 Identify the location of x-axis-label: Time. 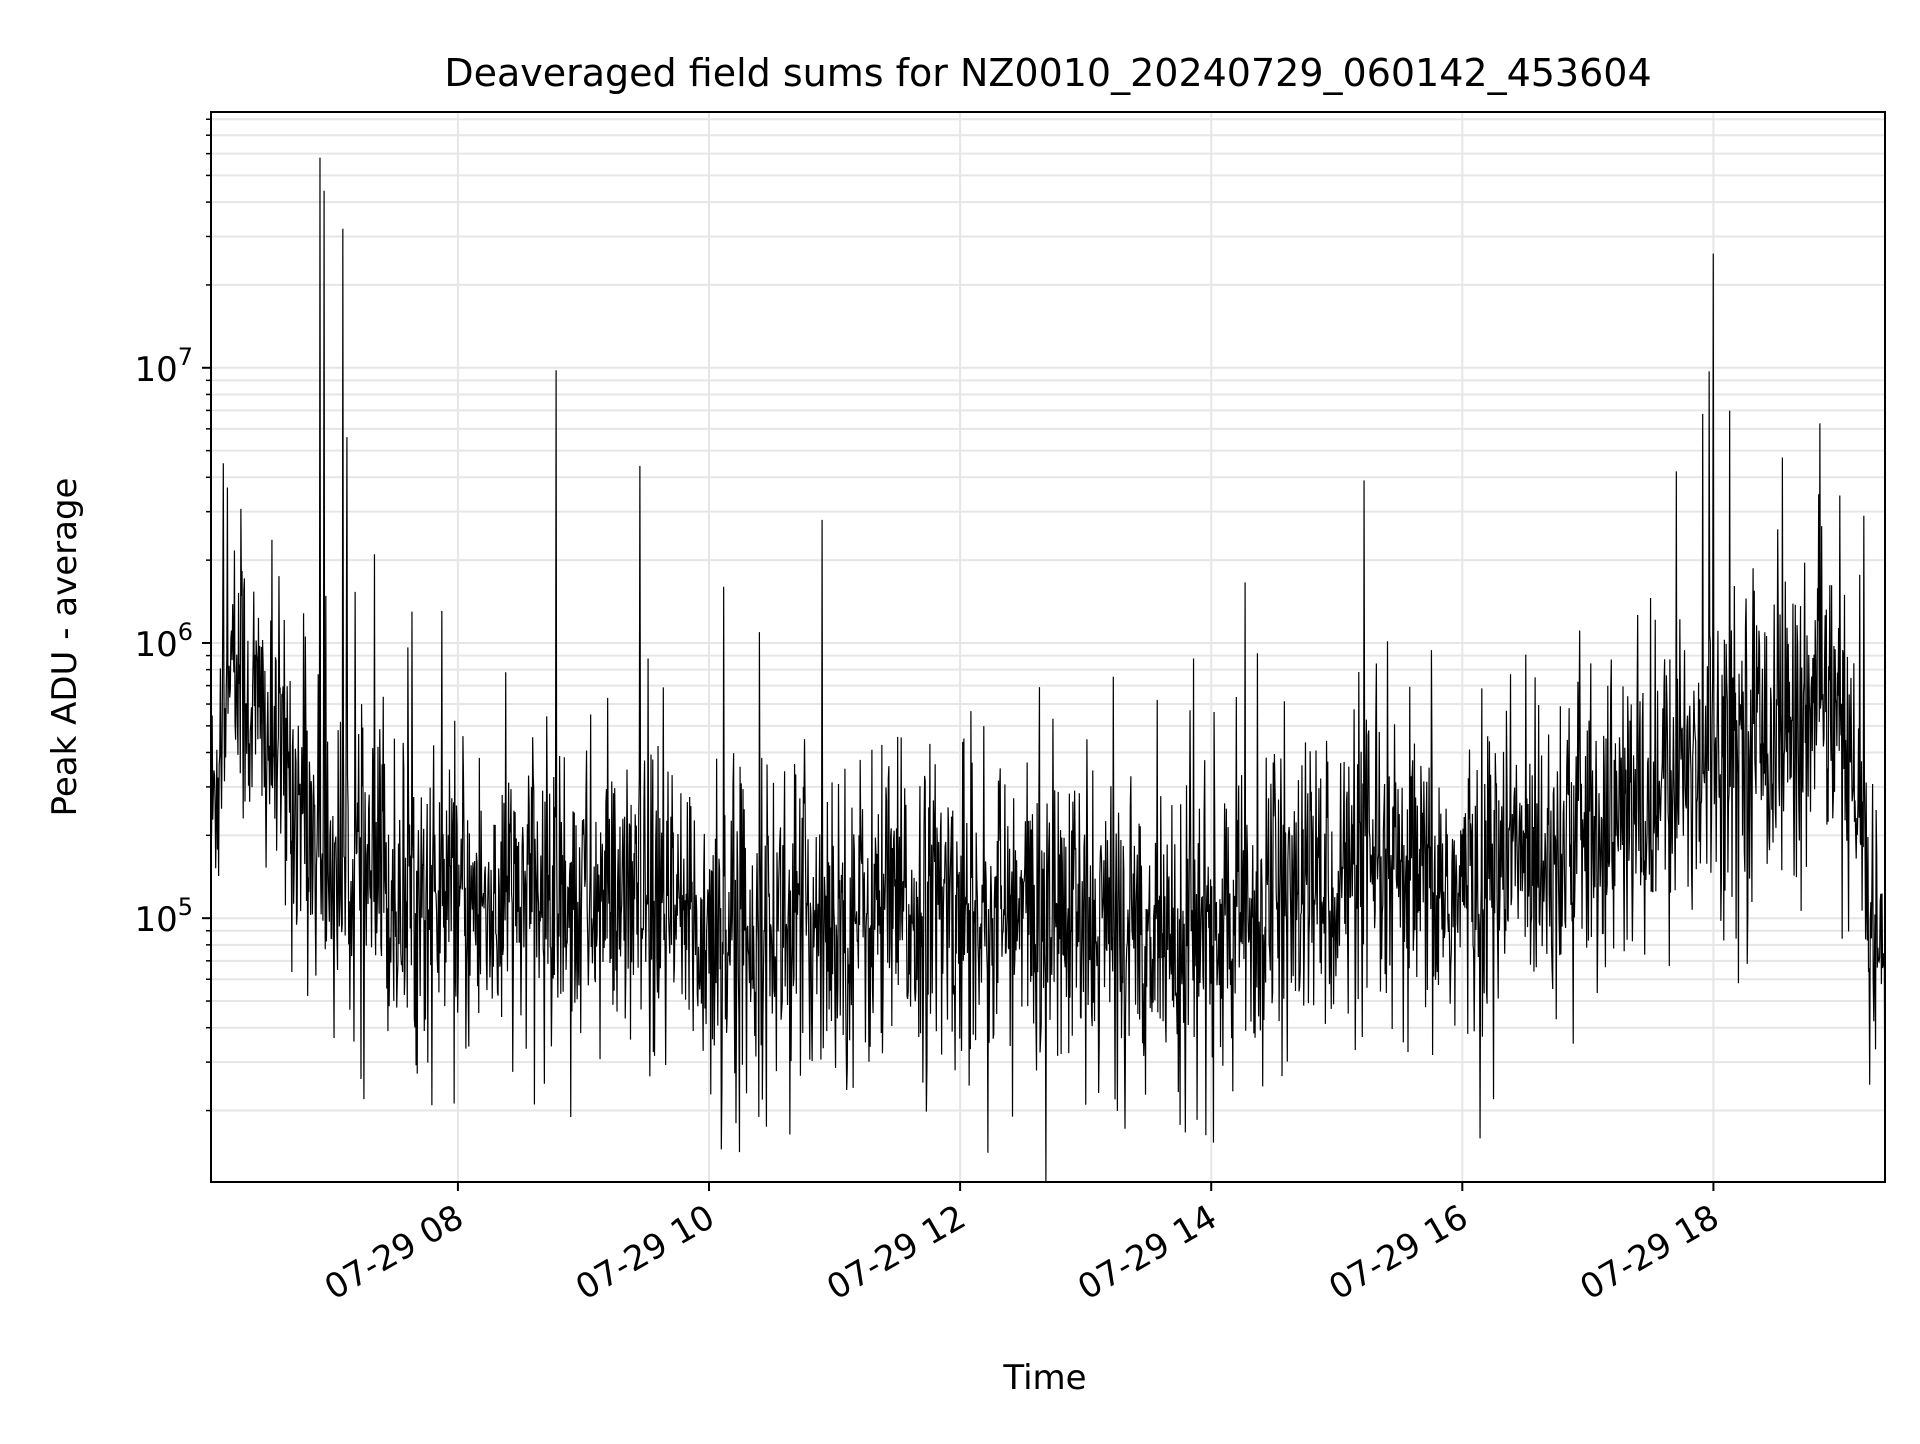
(1044, 1378).